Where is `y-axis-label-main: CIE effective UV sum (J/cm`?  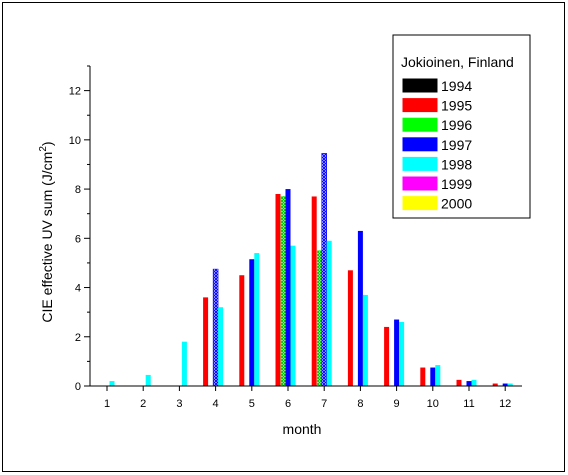 y-axis-label-main: CIE effective UV sum (J/cm is located at coordinates (47, 237).